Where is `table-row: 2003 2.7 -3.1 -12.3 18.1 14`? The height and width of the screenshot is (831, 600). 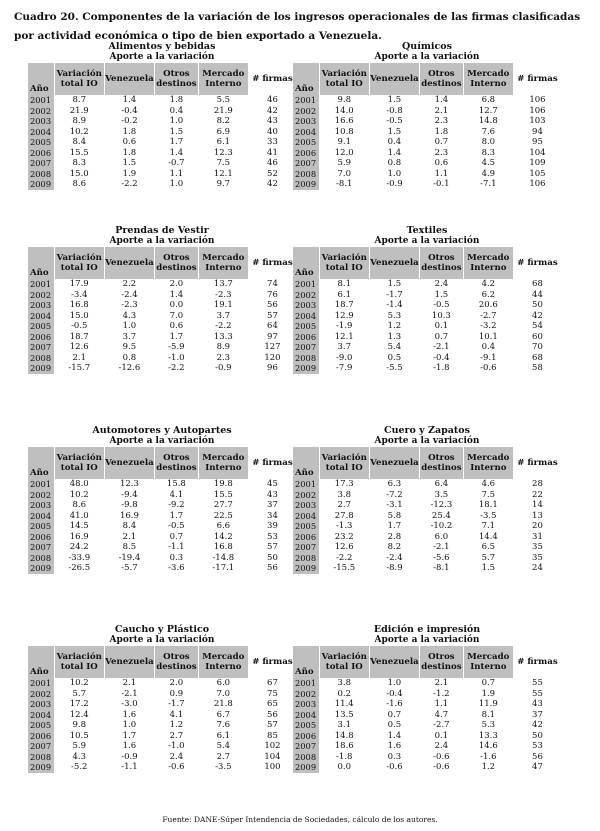 table-row: 2003 2.7 -3.1 -12.3 18.1 14 is located at coordinates (427, 505).